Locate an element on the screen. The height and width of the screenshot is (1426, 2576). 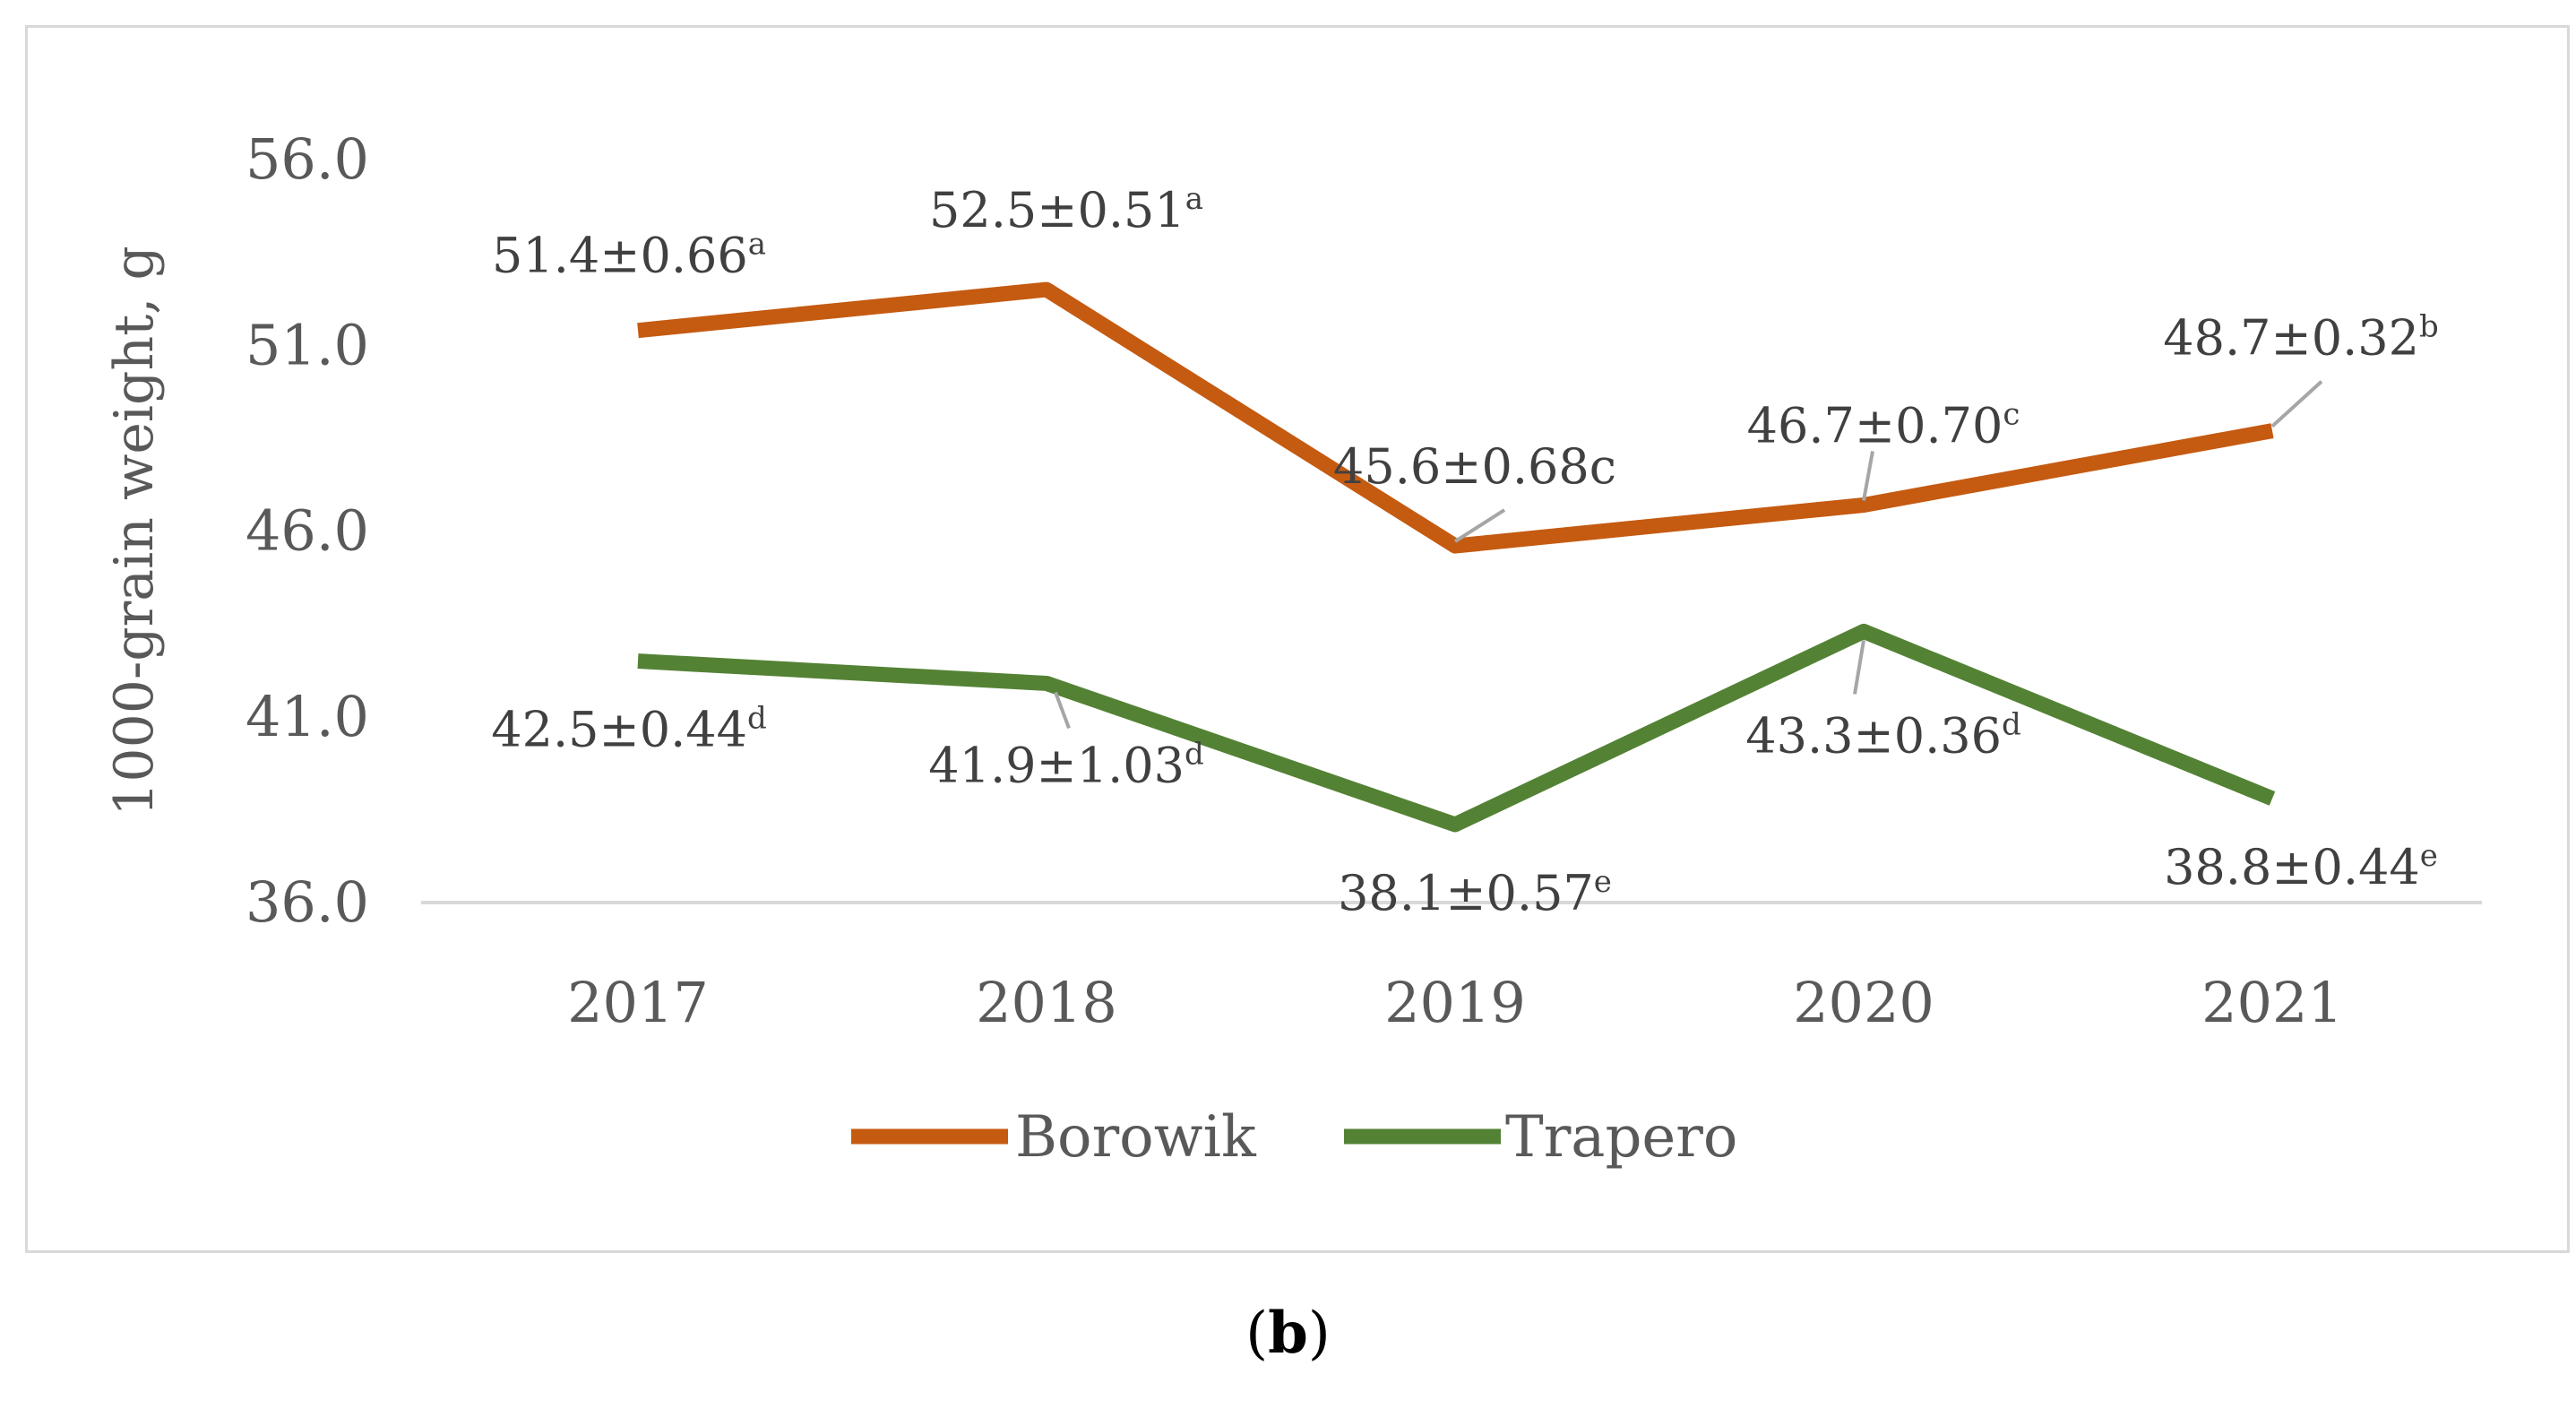
data-label-value: 45.6±0.68c is located at coordinates (1475, 466).